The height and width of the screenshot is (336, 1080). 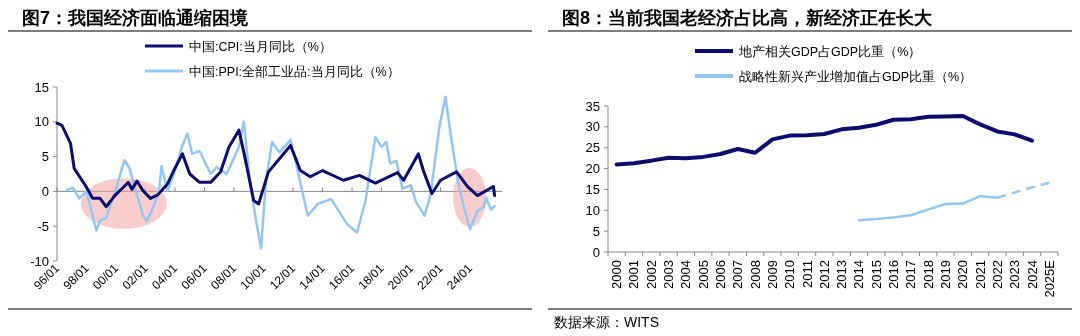 I want to click on legend-label: 中国:CPI:当月同比（%）, so click(x=260, y=46).